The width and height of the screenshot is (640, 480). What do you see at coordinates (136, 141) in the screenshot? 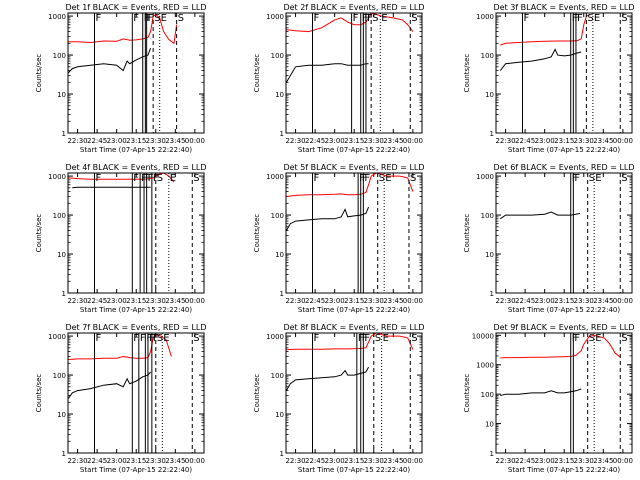
I see `x-tick-label: 23:15` at bounding box center [136, 141].